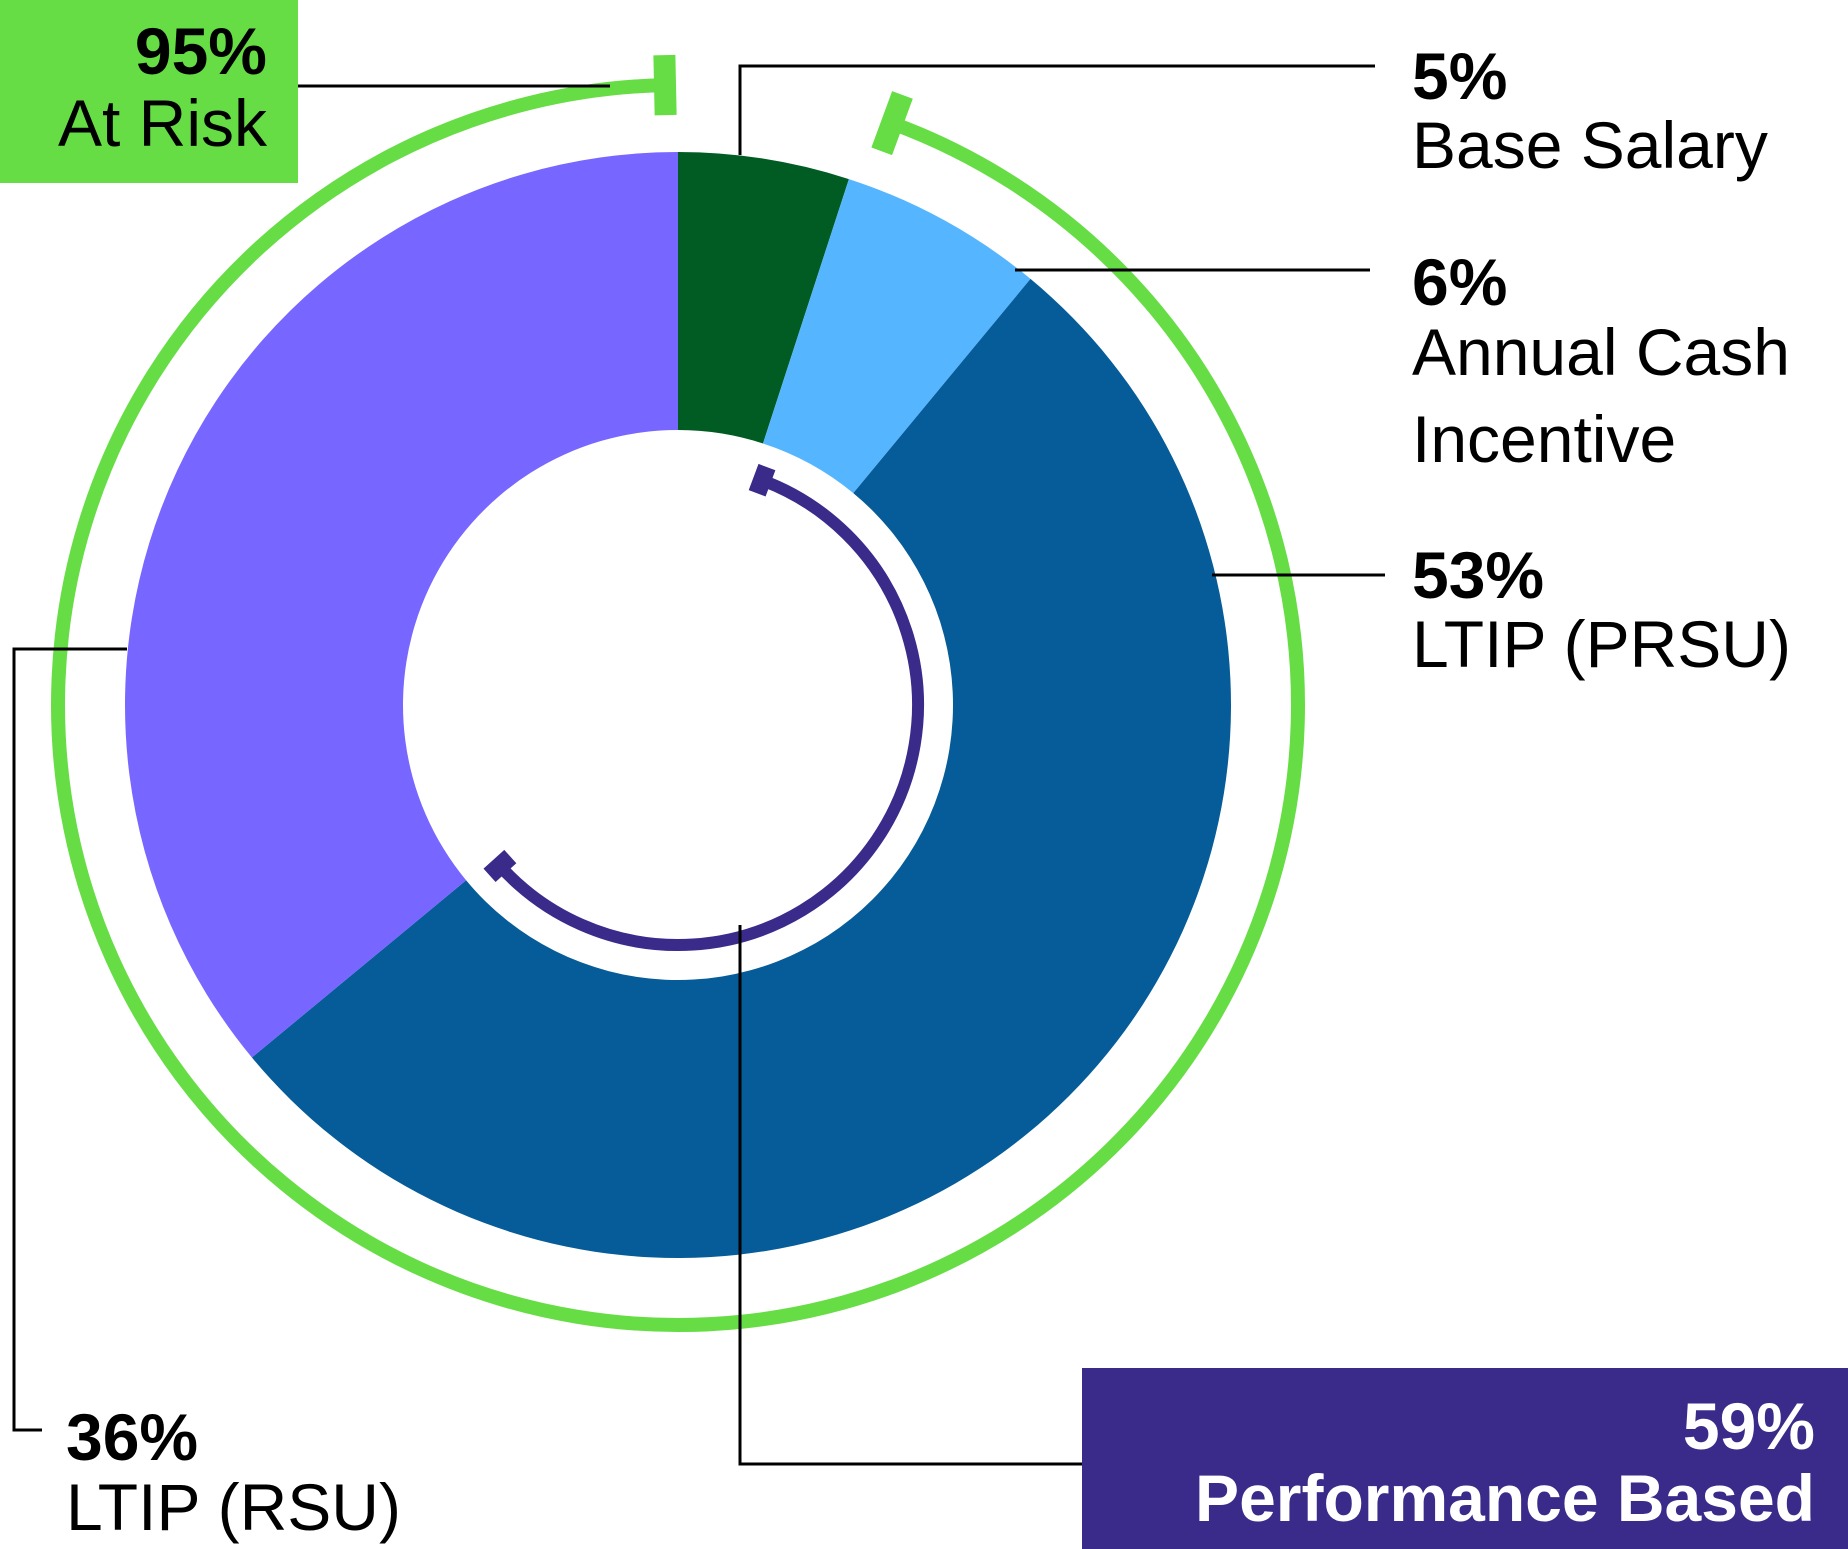 The height and width of the screenshot is (1549, 1848). I want to click on at-risk-badge, so click(149, 91).